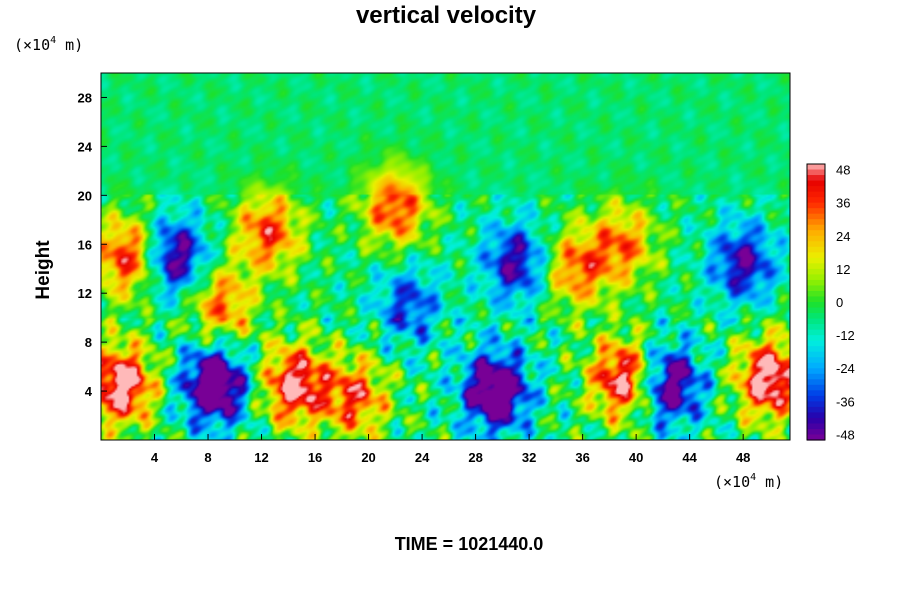 The image size is (900, 600). I want to click on colorbar-frame, so click(816, 302).